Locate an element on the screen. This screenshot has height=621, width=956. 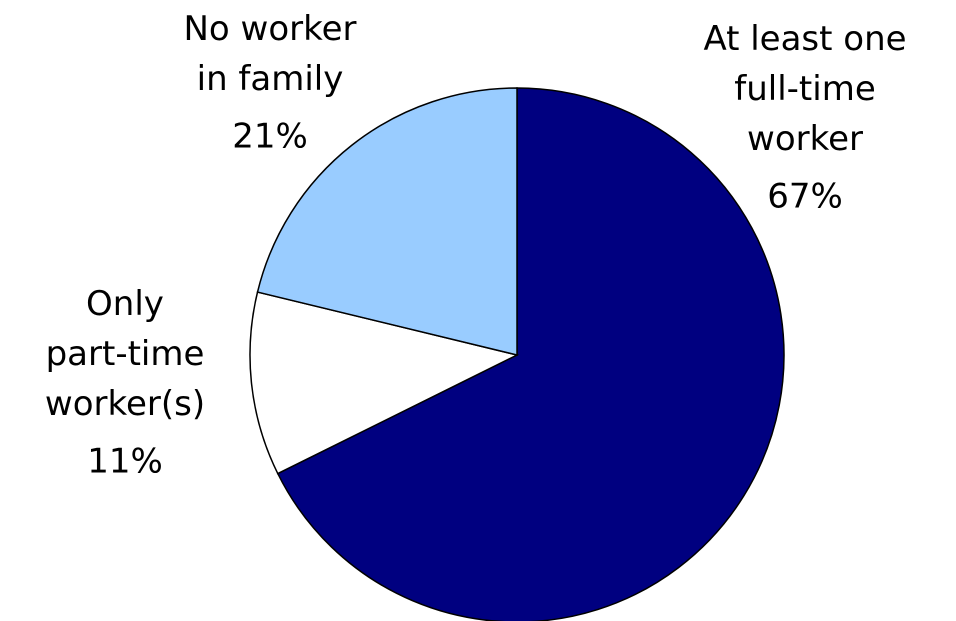
slice-label-line: At least one is located at coordinates (804, 39).